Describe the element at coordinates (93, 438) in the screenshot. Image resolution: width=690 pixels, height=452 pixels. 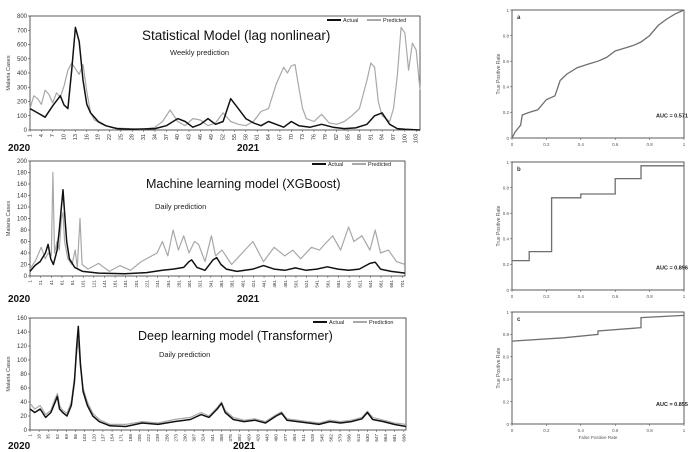
I see `x-tick-label: 120` at that location.